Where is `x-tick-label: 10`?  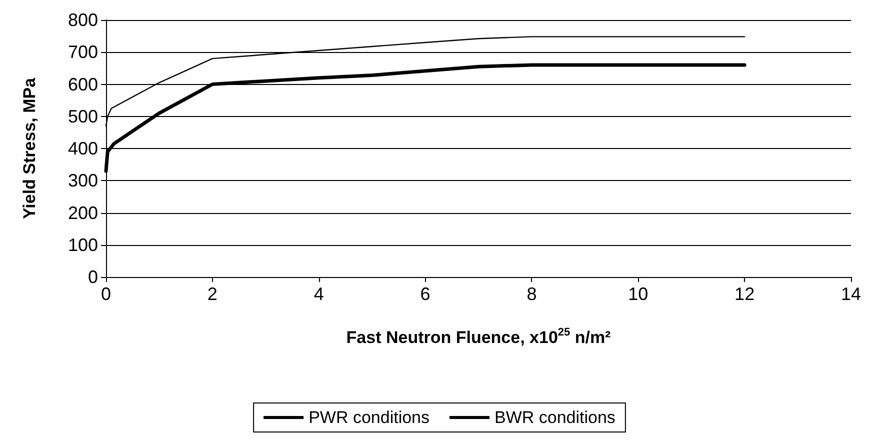
x-tick-label: 10 is located at coordinates (638, 294).